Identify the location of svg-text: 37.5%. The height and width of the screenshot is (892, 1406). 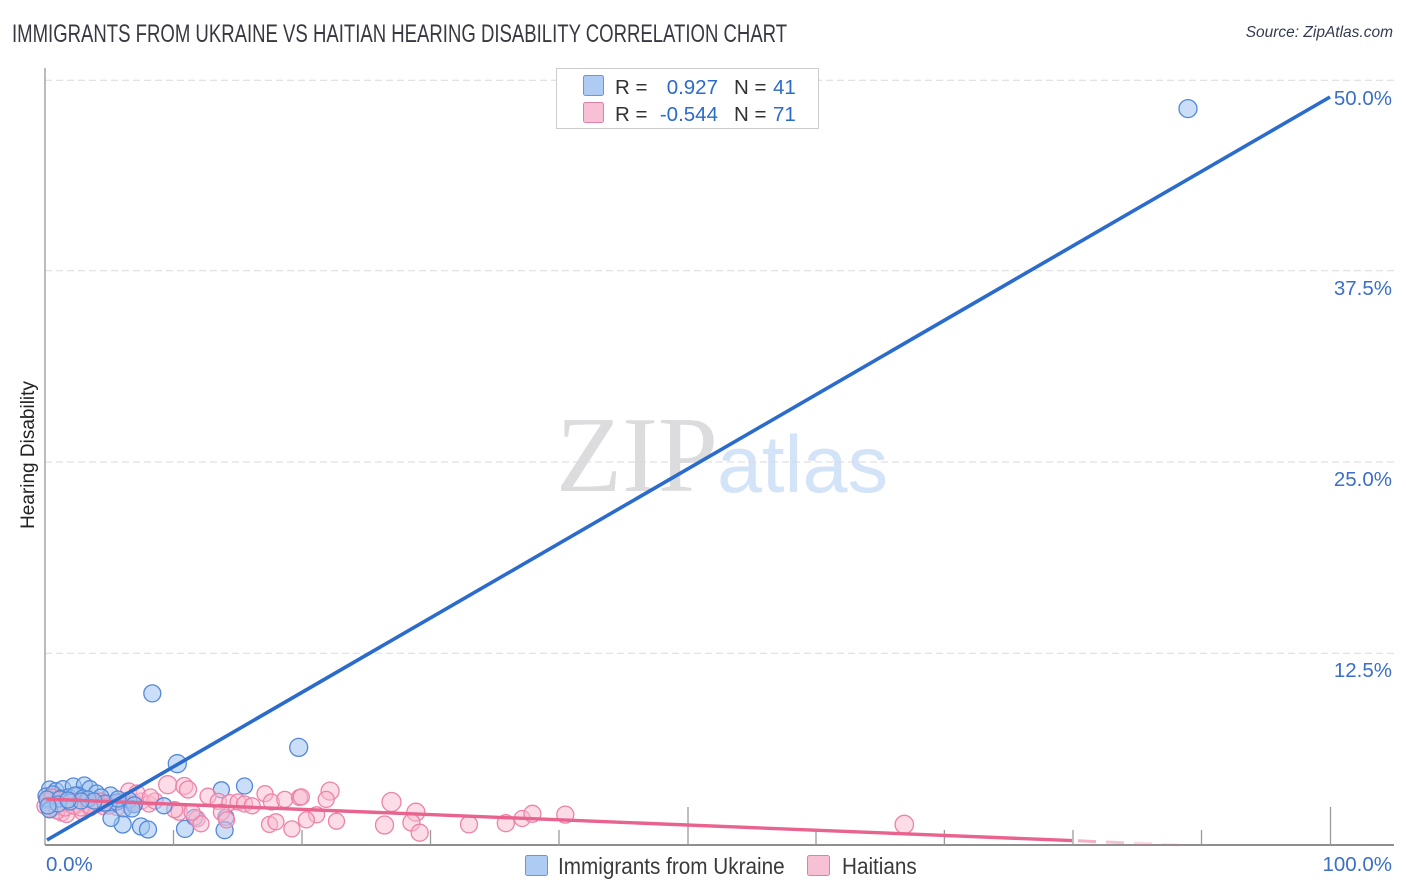
(1363, 288).